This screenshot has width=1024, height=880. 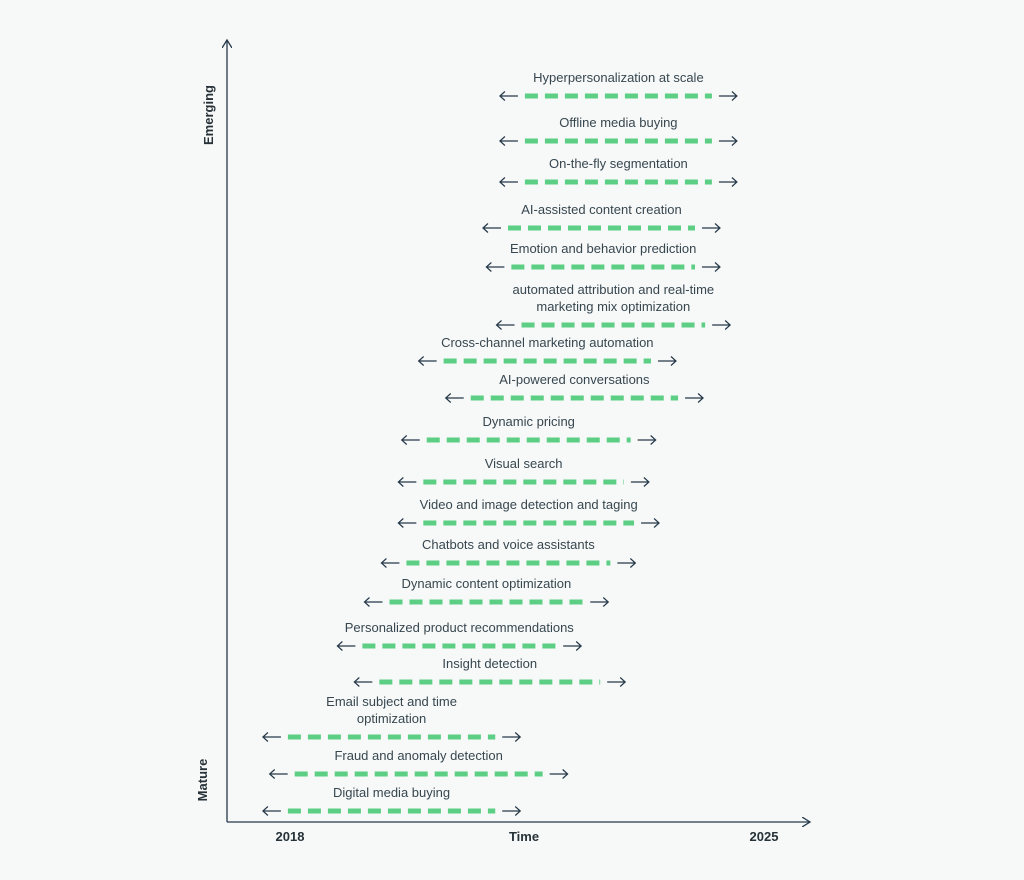 I want to click on item-label: Cross-channel marketing automation, so click(x=547, y=342).